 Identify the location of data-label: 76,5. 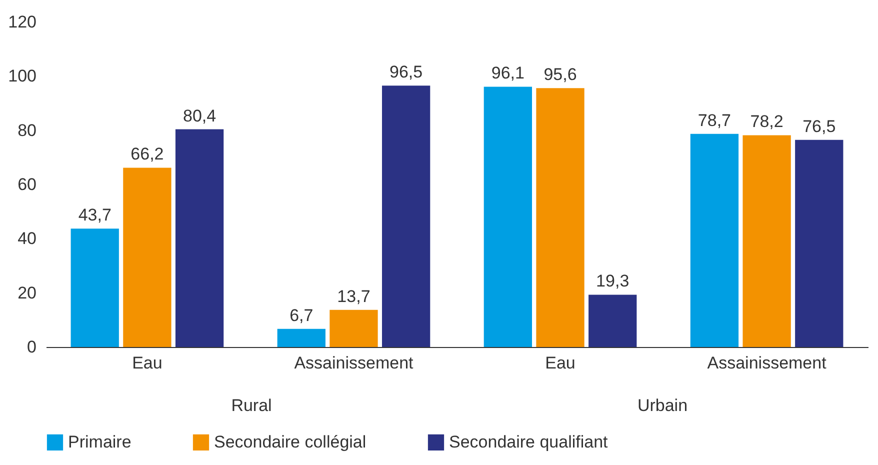
(819, 126).